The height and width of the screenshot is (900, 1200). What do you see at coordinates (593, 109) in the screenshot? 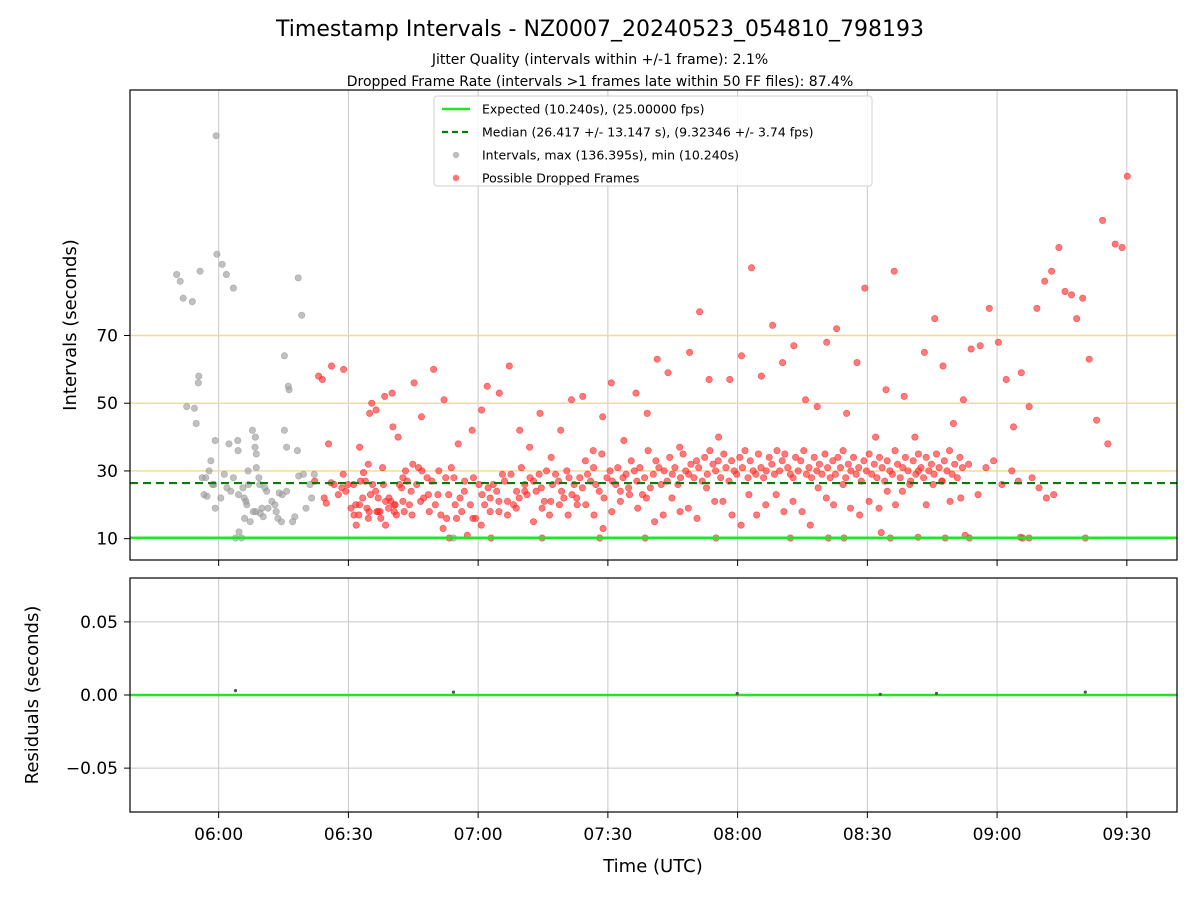
I see `legend-entry-label: Expected (10.240s), (25.00000 fps)` at bounding box center [593, 109].